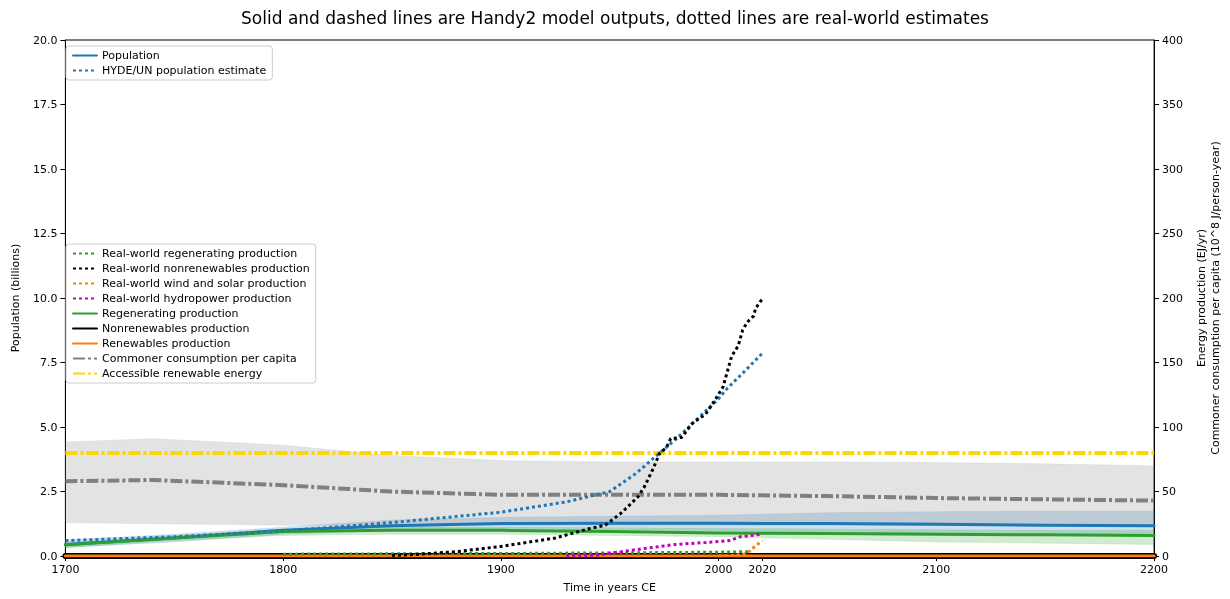  I want to click on x-tick-label: 1700, so click(65, 570).